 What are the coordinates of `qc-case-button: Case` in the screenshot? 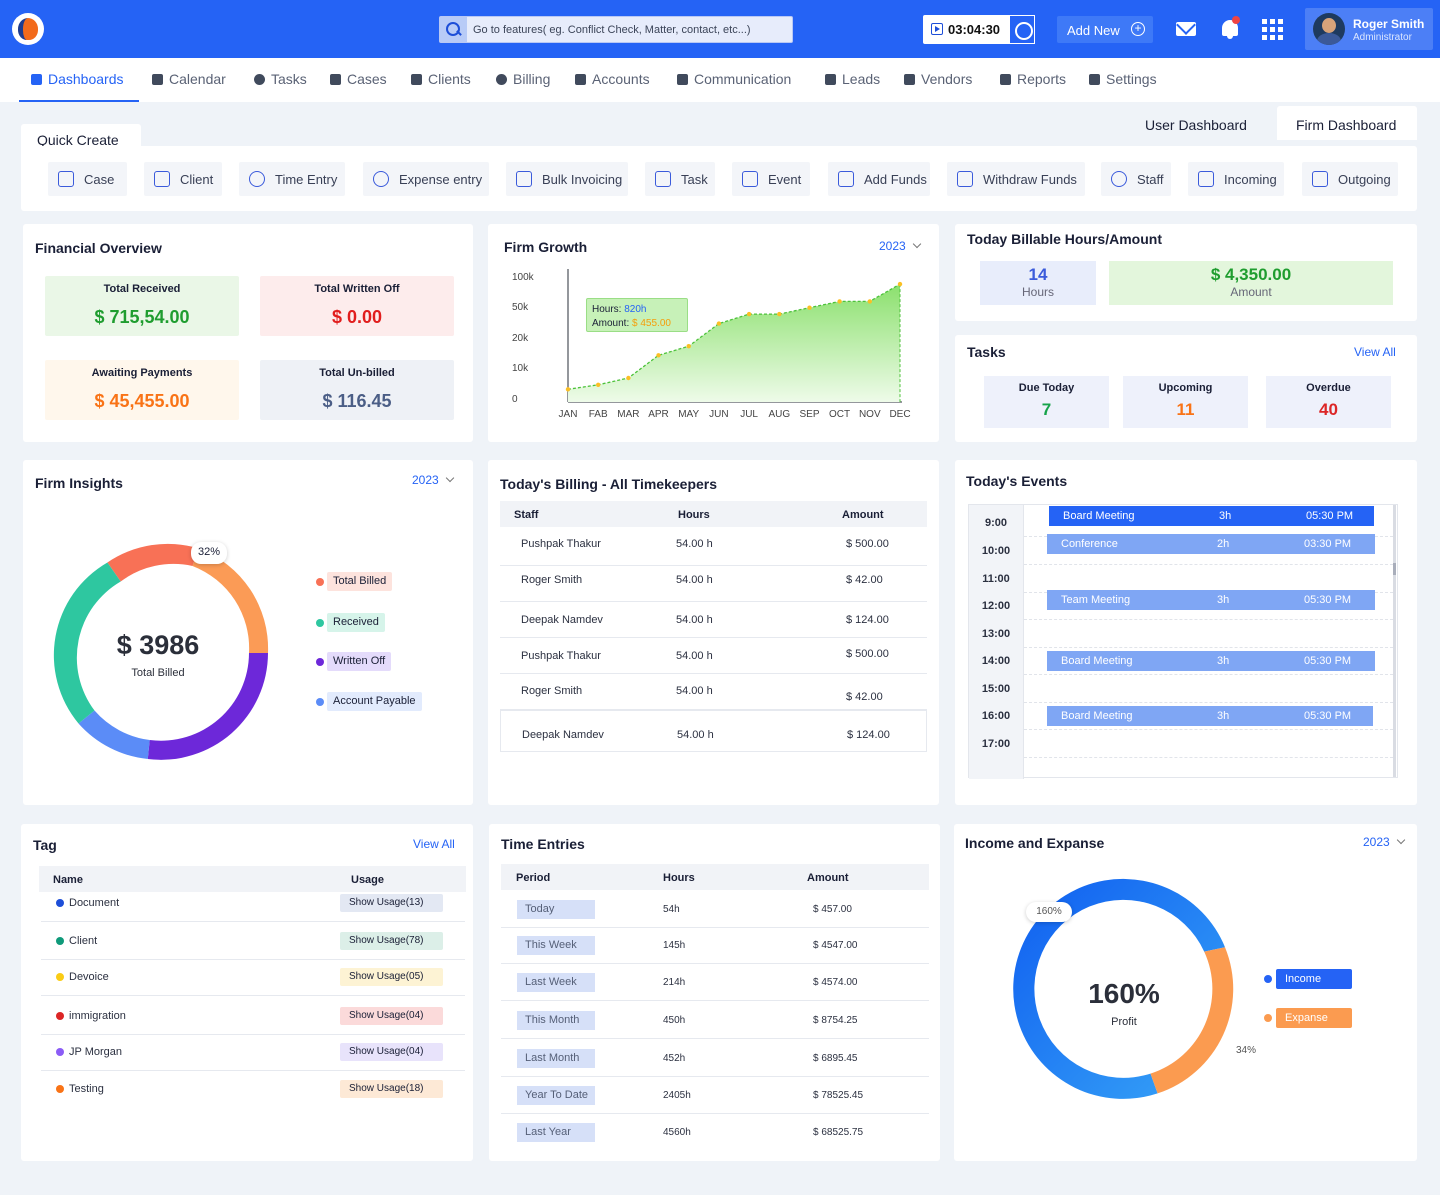 It's located at (87, 179).